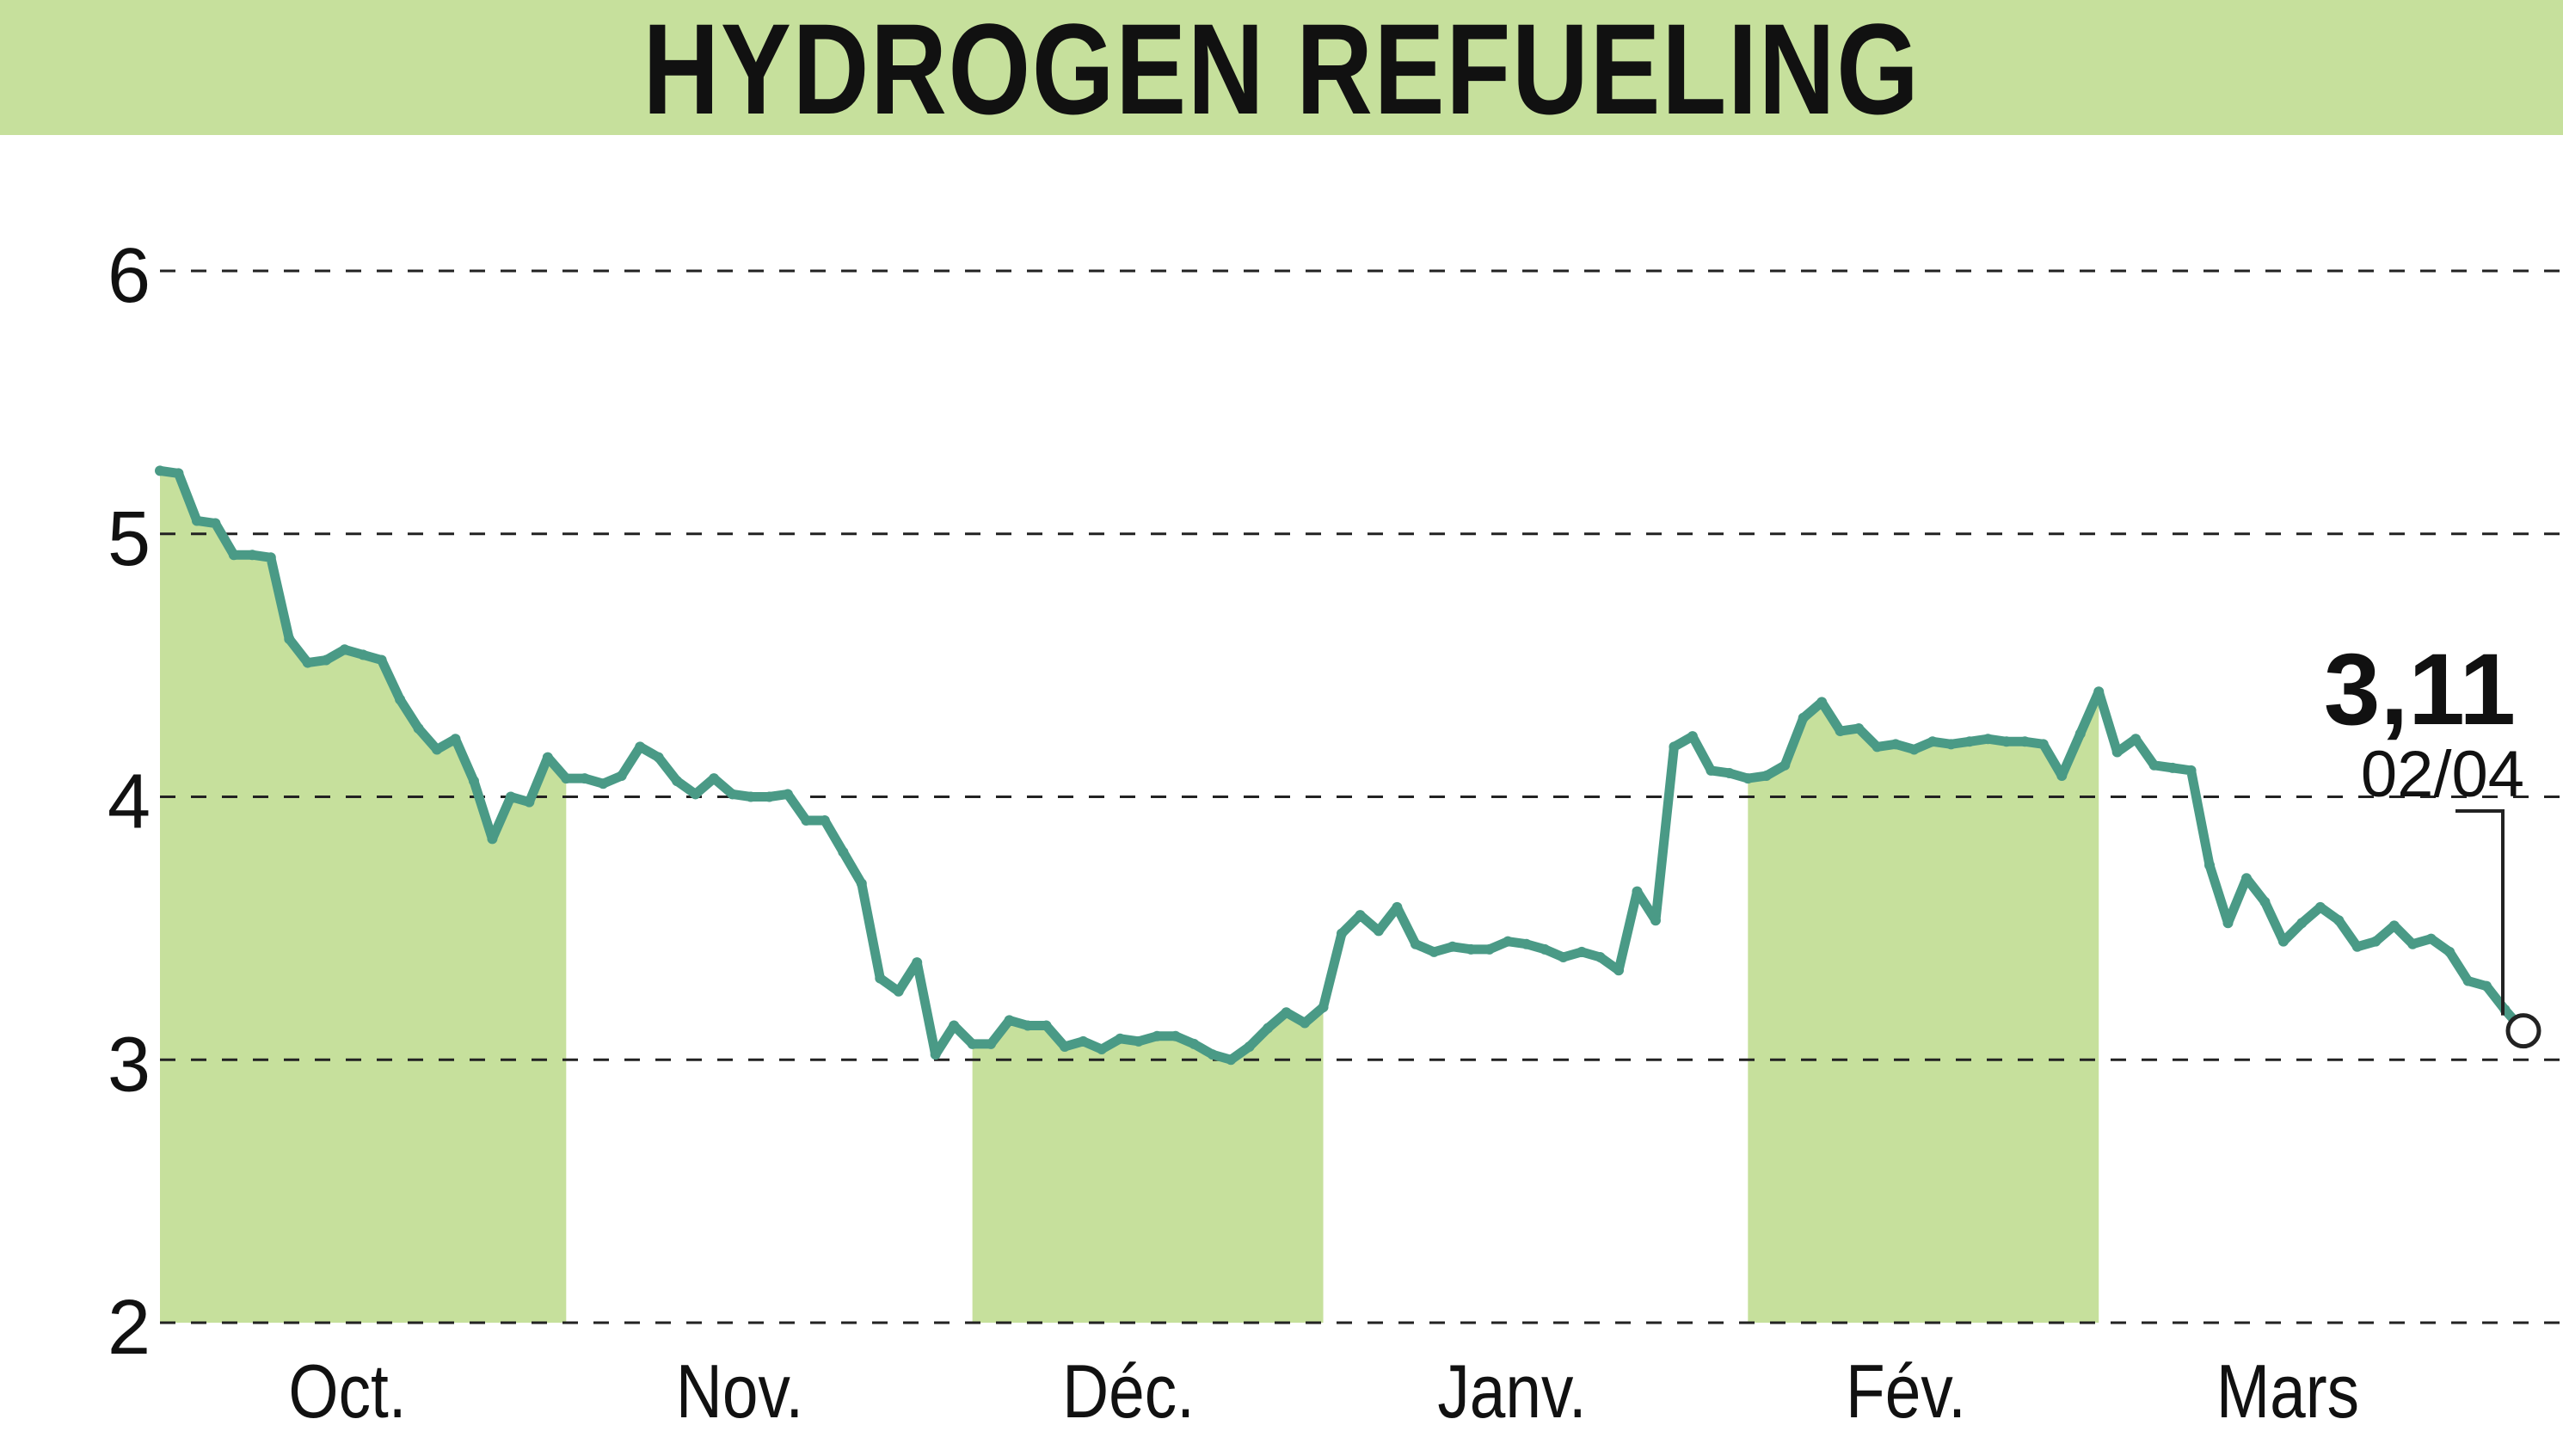  I want to click on y-tick-label: 2, so click(129, 1328).